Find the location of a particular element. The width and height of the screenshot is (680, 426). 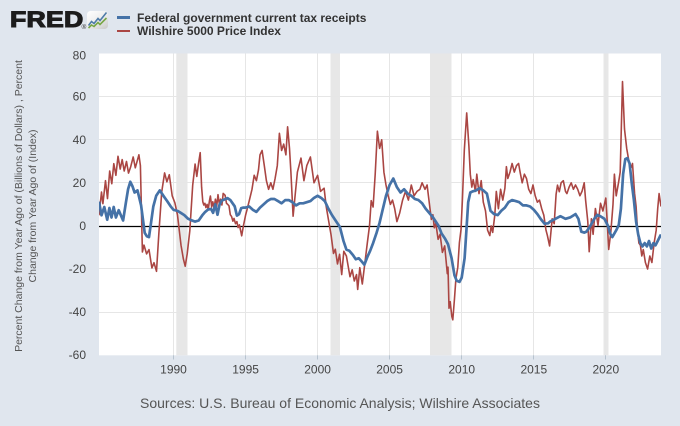

svg-text: 2000 is located at coordinates (317, 370).